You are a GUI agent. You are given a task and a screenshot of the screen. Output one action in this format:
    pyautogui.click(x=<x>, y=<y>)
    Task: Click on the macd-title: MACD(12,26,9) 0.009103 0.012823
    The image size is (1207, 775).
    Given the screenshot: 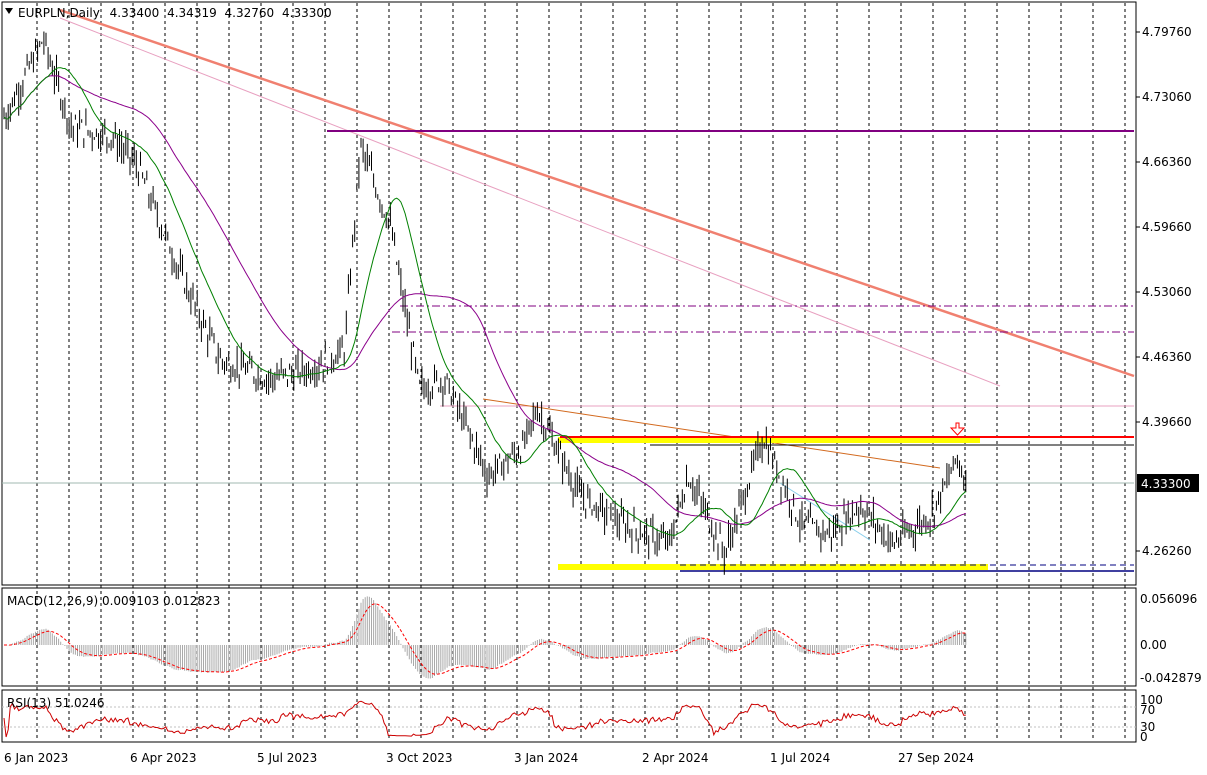 What is the action you would take?
    pyautogui.click(x=113, y=601)
    